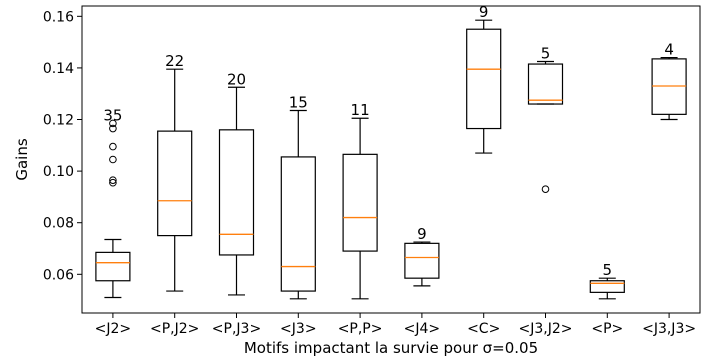 This screenshot has height=364, width=703. I want to click on count-label: 4, so click(669, 50).